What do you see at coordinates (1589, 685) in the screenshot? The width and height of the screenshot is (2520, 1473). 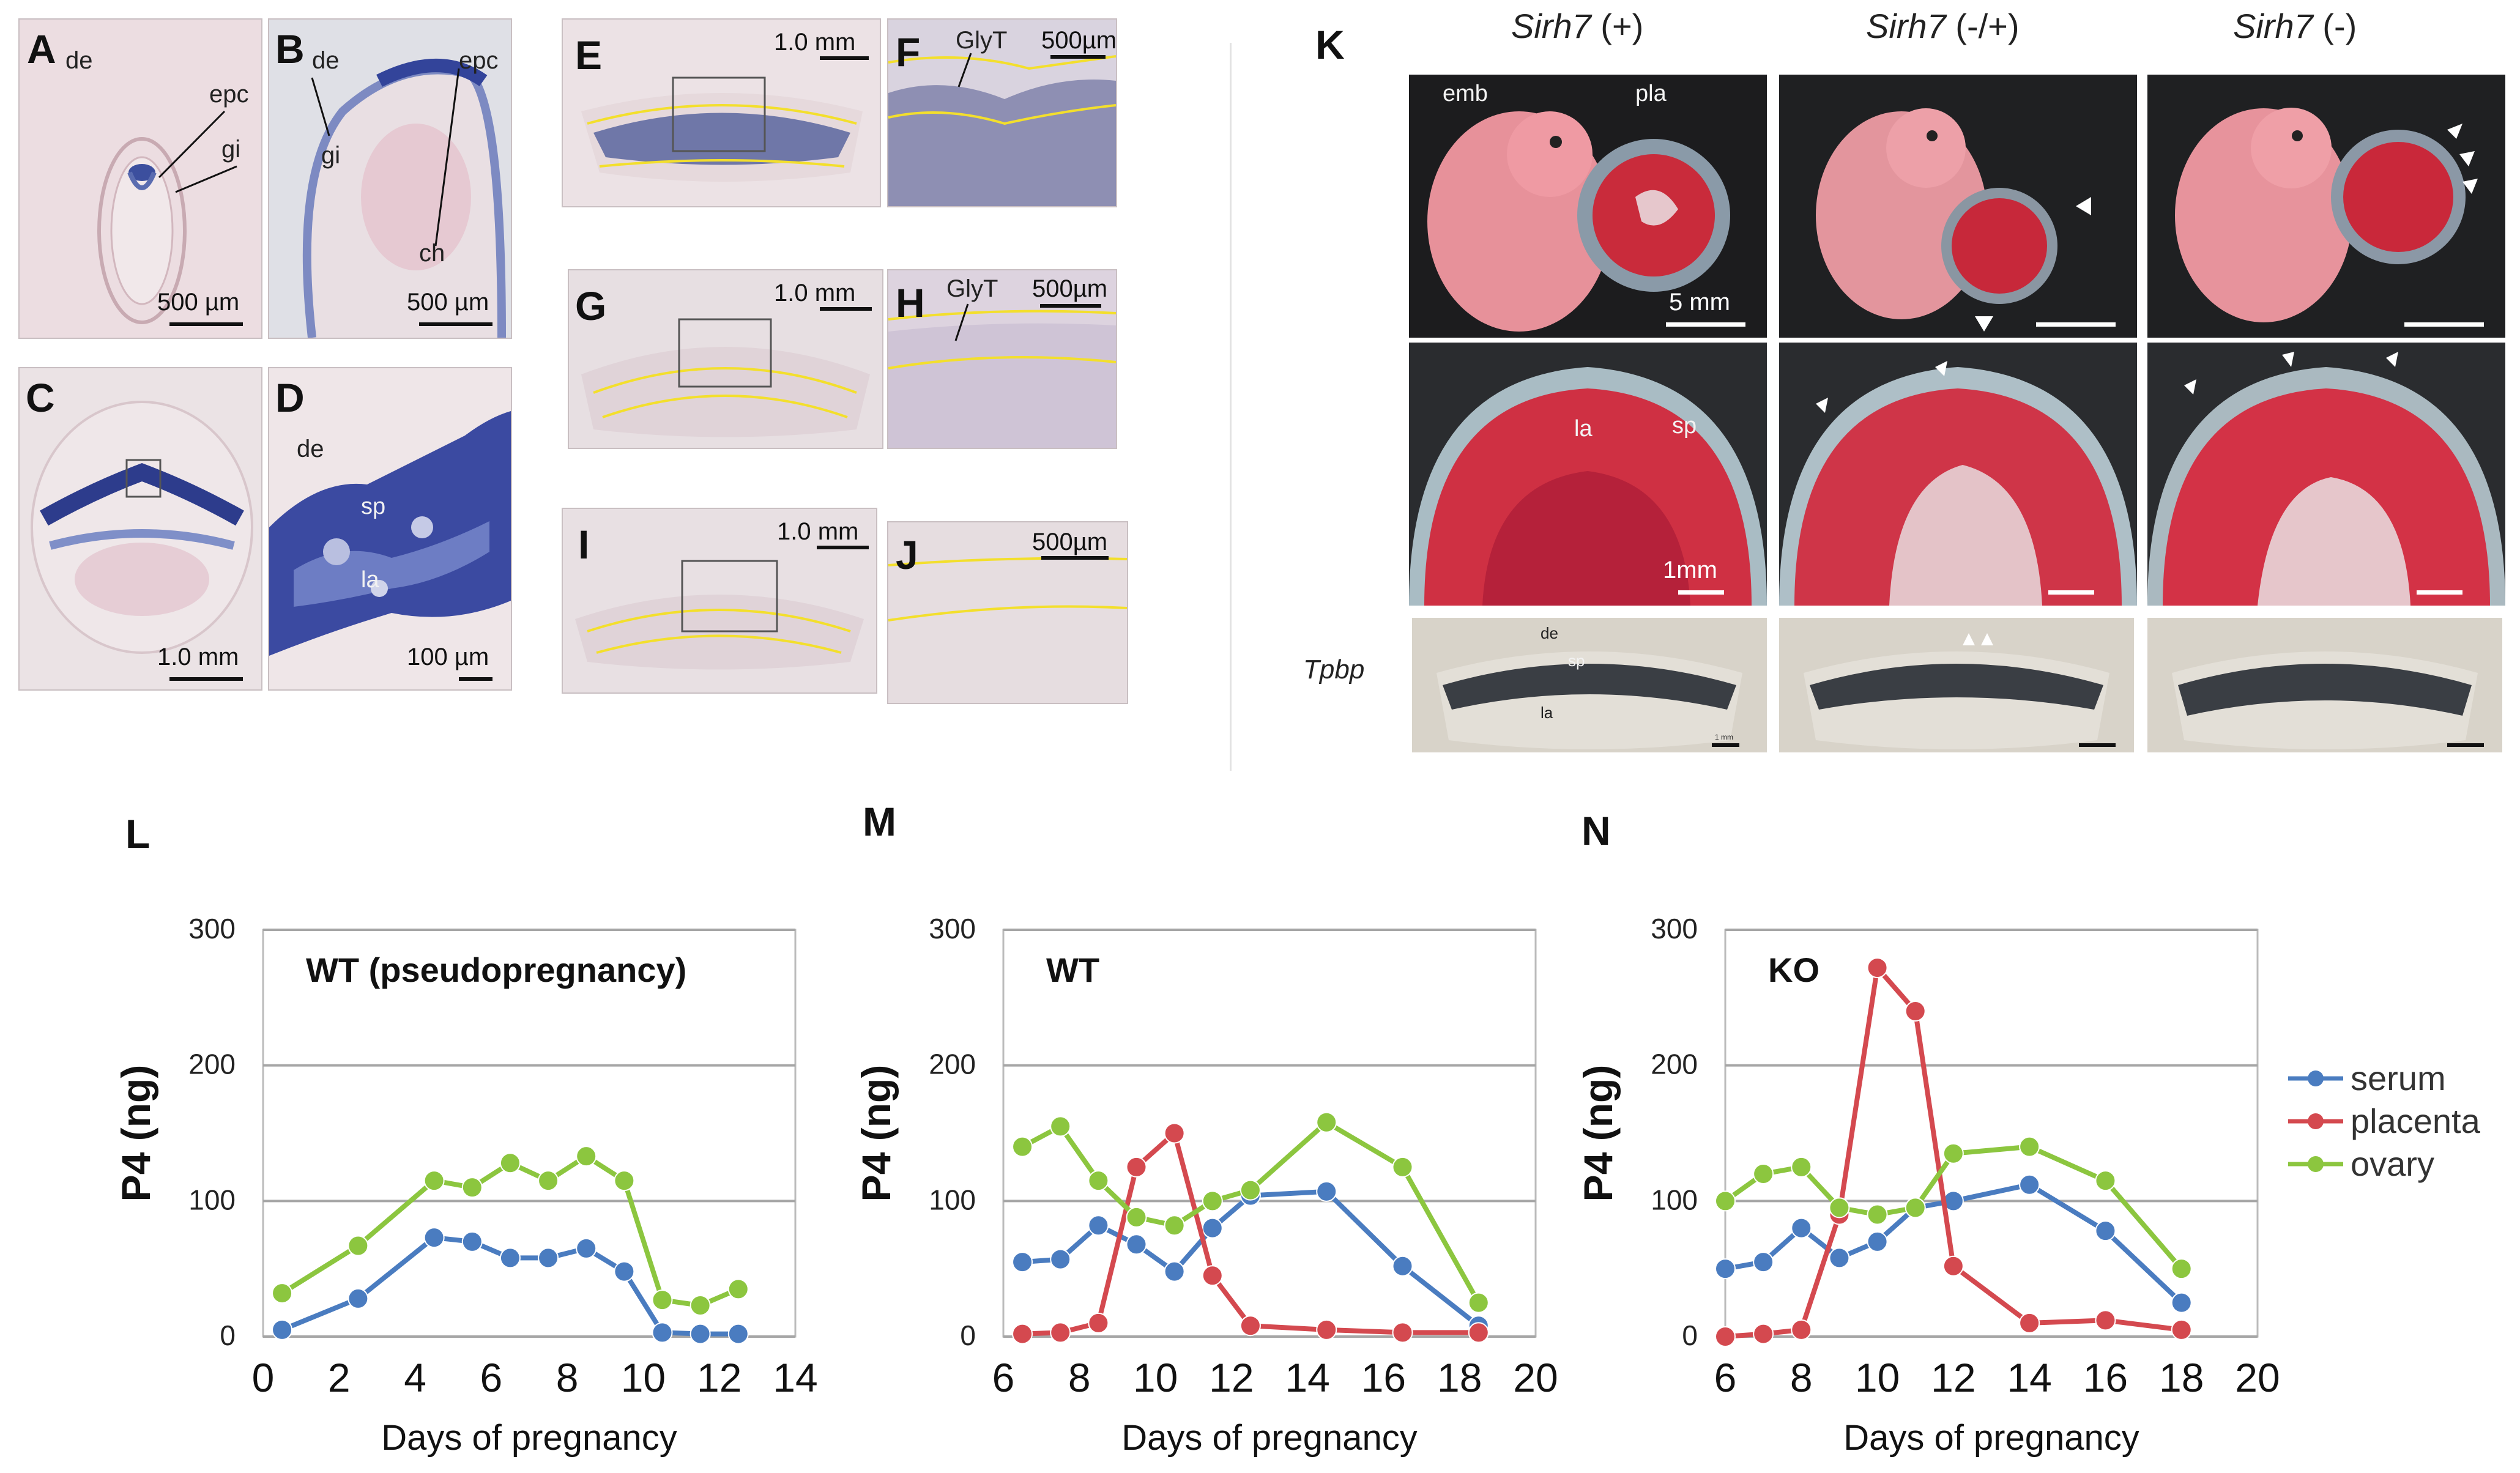 I see `tpbp-section-plus: de sp la 1 mm` at bounding box center [1589, 685].